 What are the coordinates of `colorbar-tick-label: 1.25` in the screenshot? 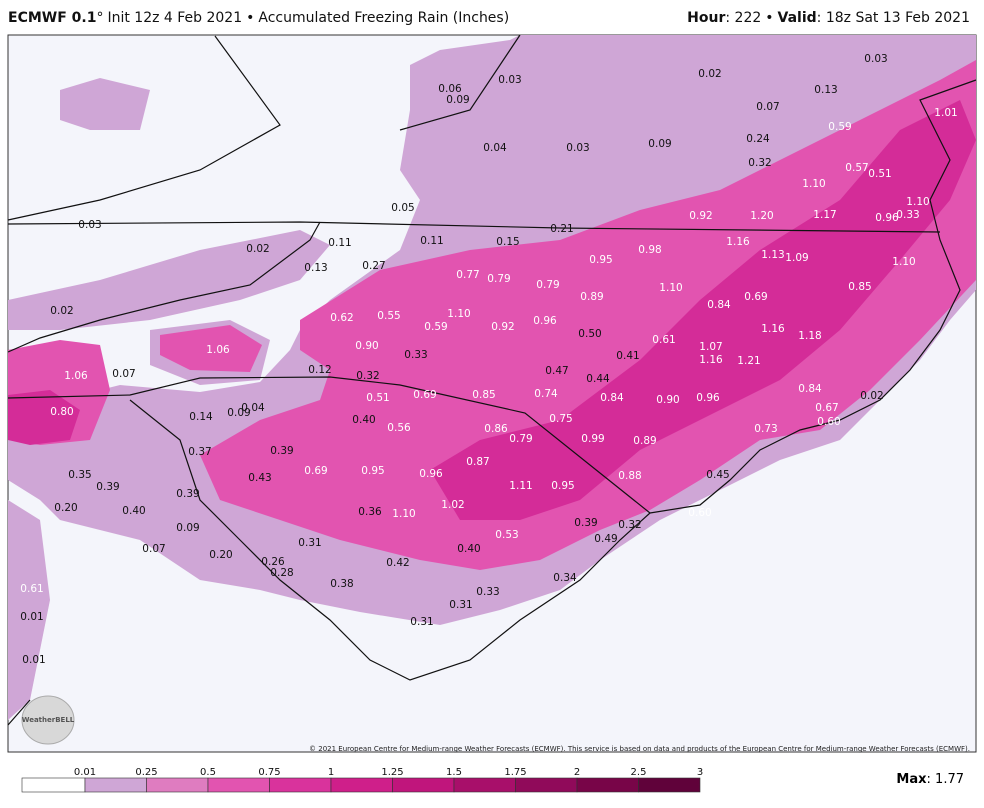 It's located at (392, 772).